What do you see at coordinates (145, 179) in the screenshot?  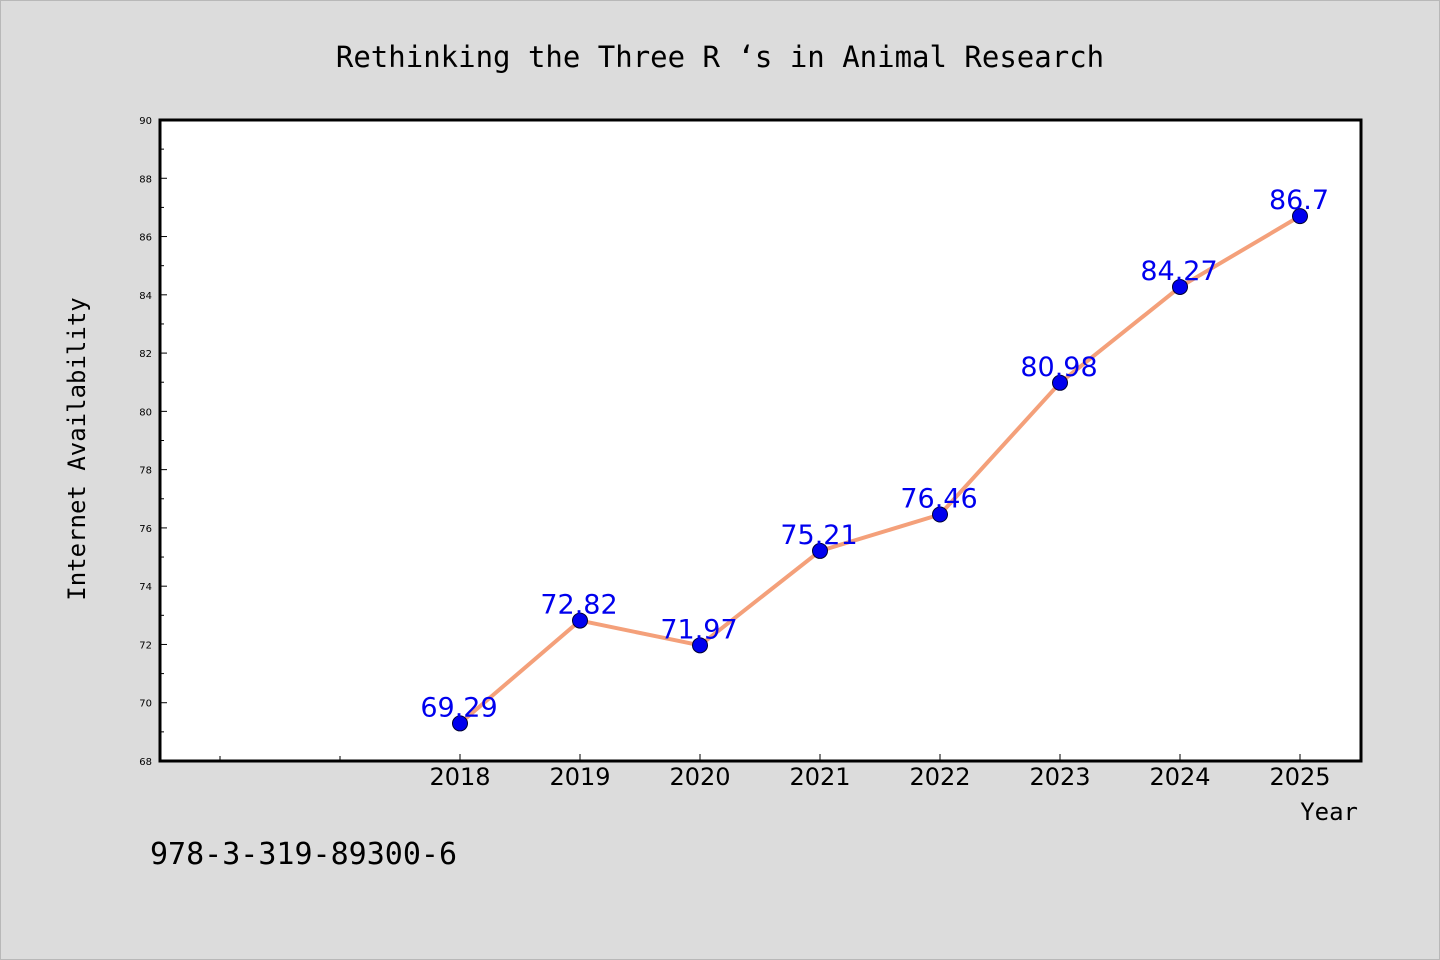 I see `y-tick-label: 88` at bounding box center [145, 179].